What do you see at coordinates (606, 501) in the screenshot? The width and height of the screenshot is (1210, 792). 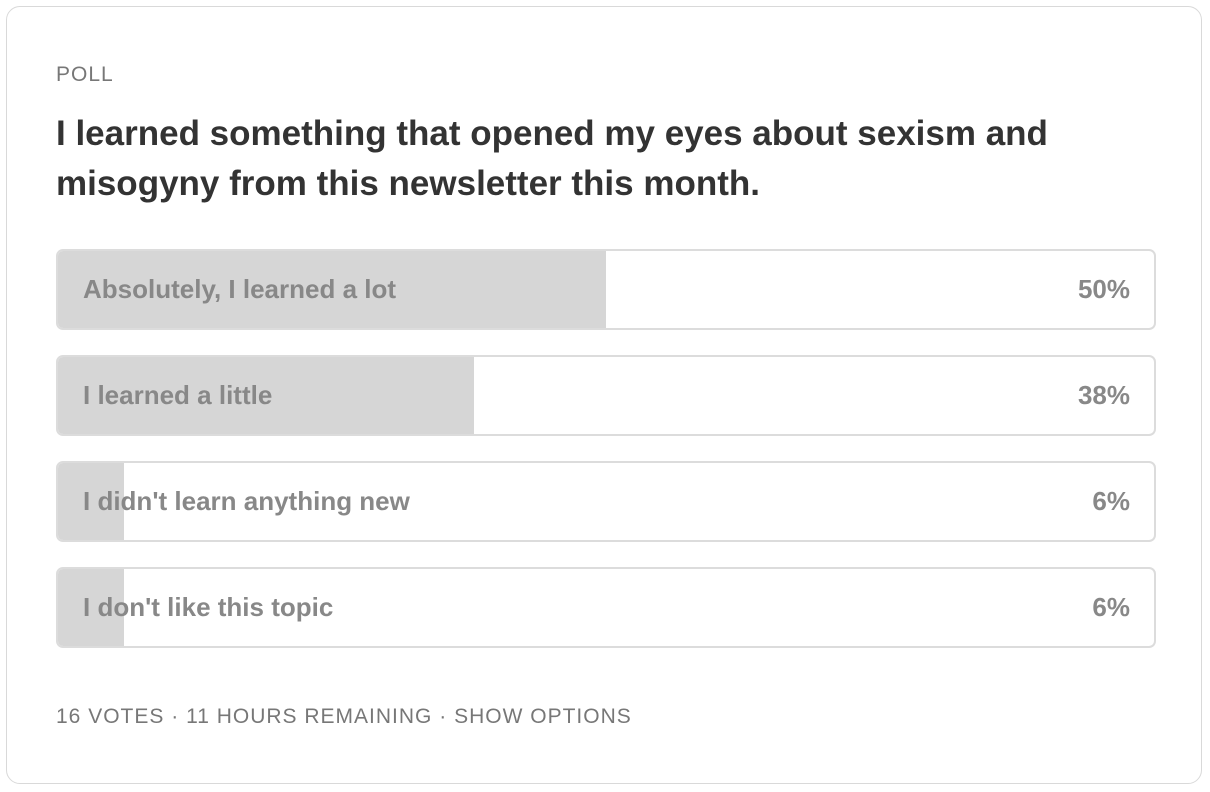 I see `poll-option: I didn't learn anything new 6%` at bounding box center [606, 501].